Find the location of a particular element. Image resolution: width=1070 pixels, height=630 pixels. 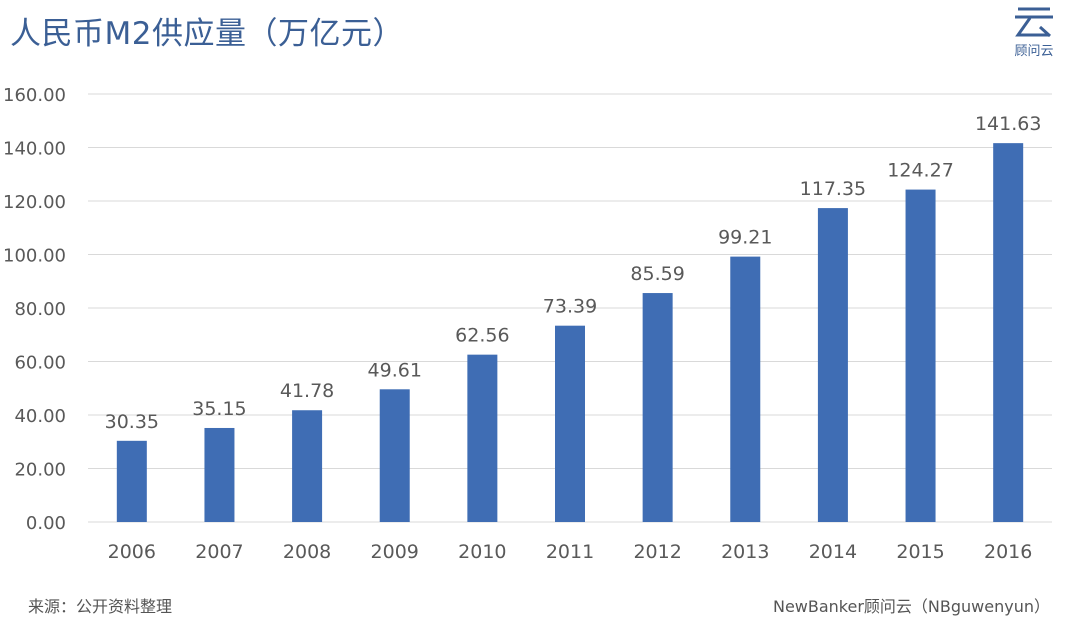

y-tick-label: 60.00 is located at coordinates (40, 363).